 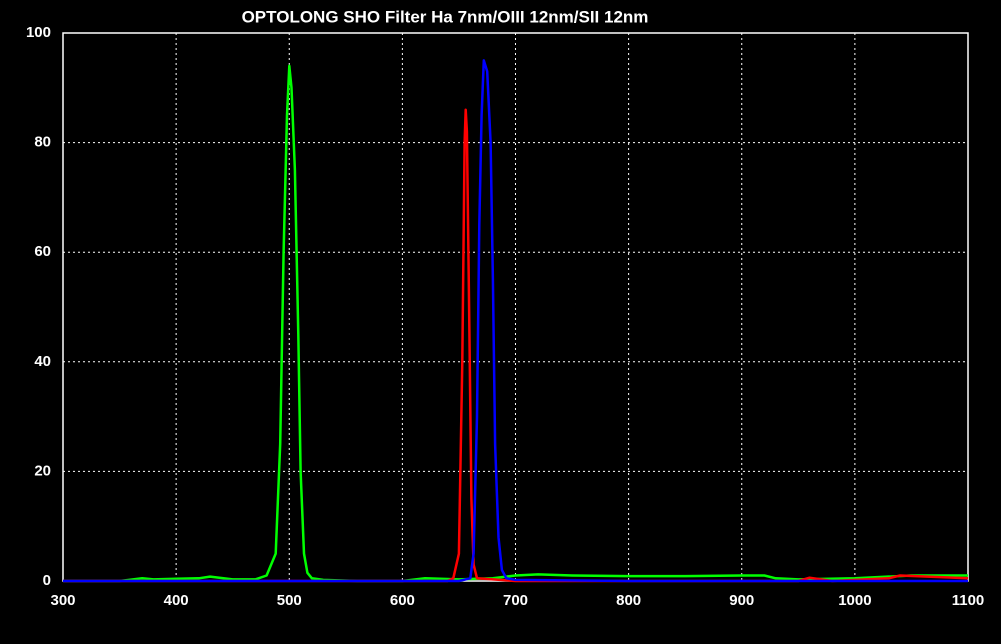 What do you see at coordinates (968, 600) in the screenshot?
I see `x-tick-label: 1100` at bounding box center [968, 600].